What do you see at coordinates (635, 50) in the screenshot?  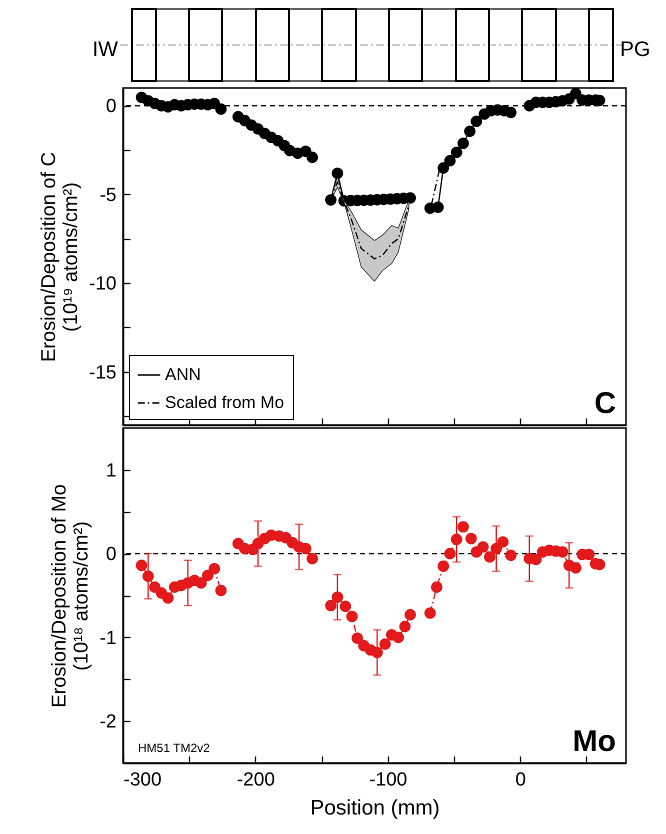 I see `text: PG` at bounding box center [635, 50].